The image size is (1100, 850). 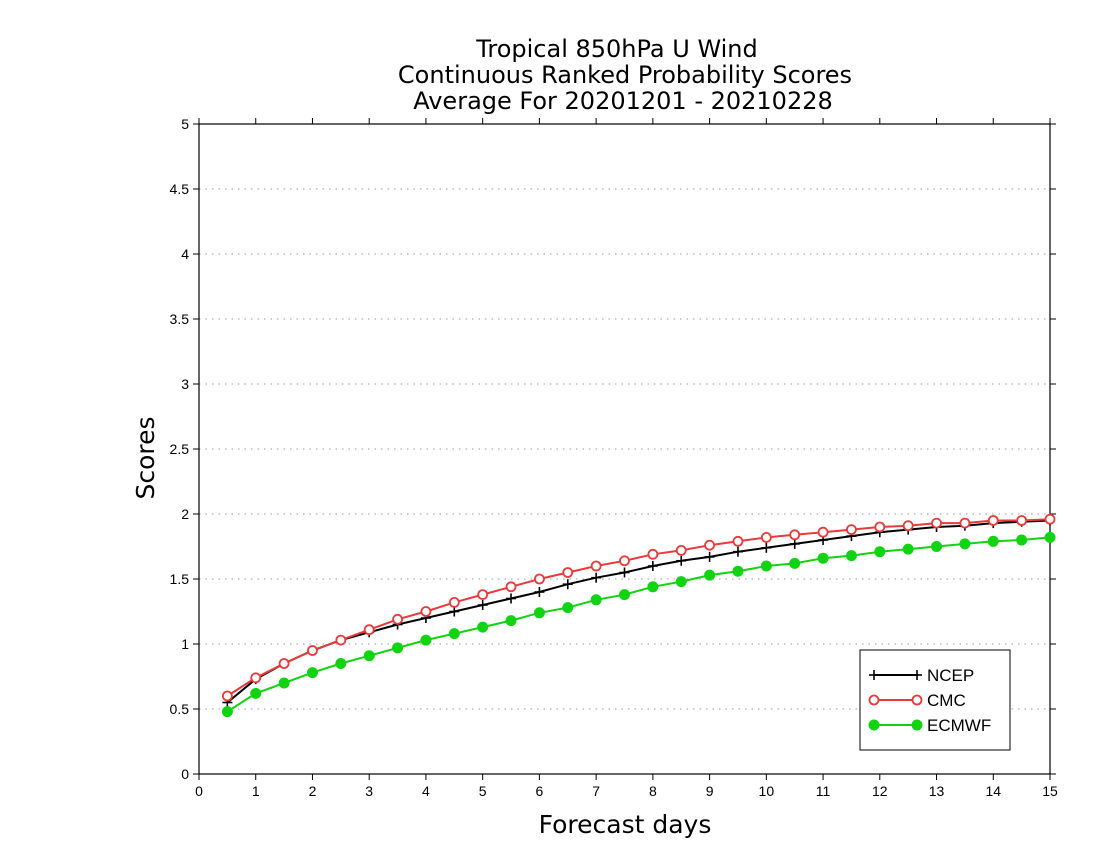 I want to click on x-axis-label: Forecast days, so click(x=625, y=824).